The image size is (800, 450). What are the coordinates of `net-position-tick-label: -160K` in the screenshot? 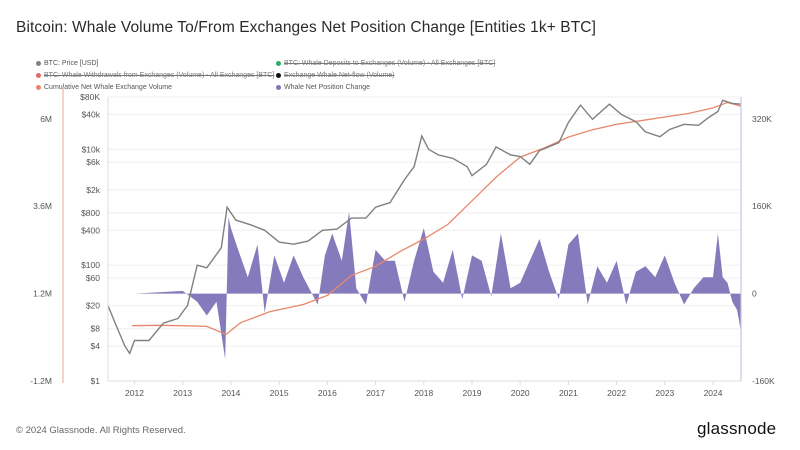 It's located at (763, 381).